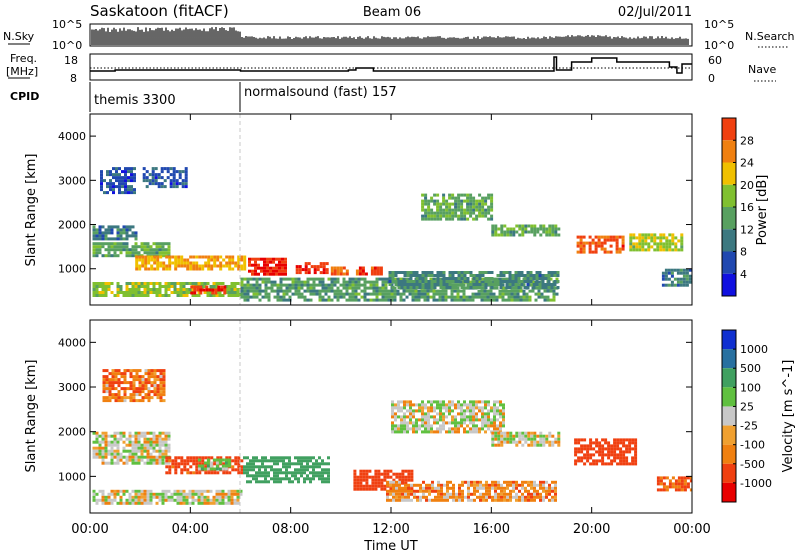  Describe the element at coordinates (752, 445) in the screenshot. I see `colorbar-tick-label: -100` at that location.